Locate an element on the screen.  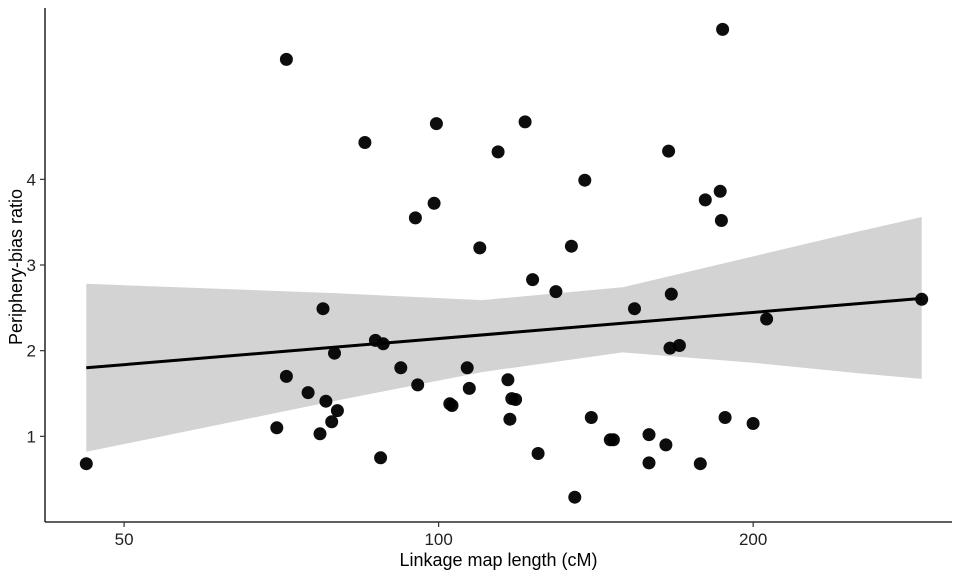
x-tick-label: 50 is located at coordinates (124, 539).